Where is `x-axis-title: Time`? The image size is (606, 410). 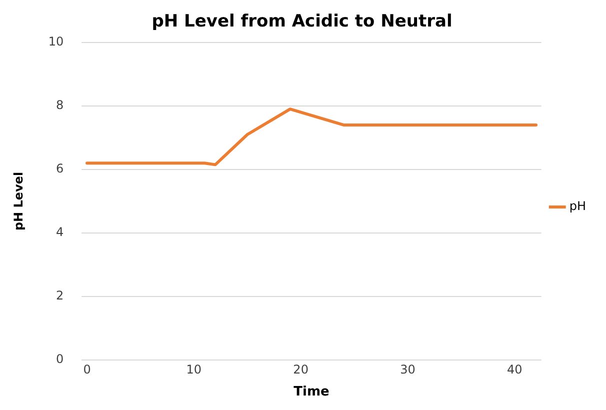
x-axis-title: Time is located at coordinates (312, 392).